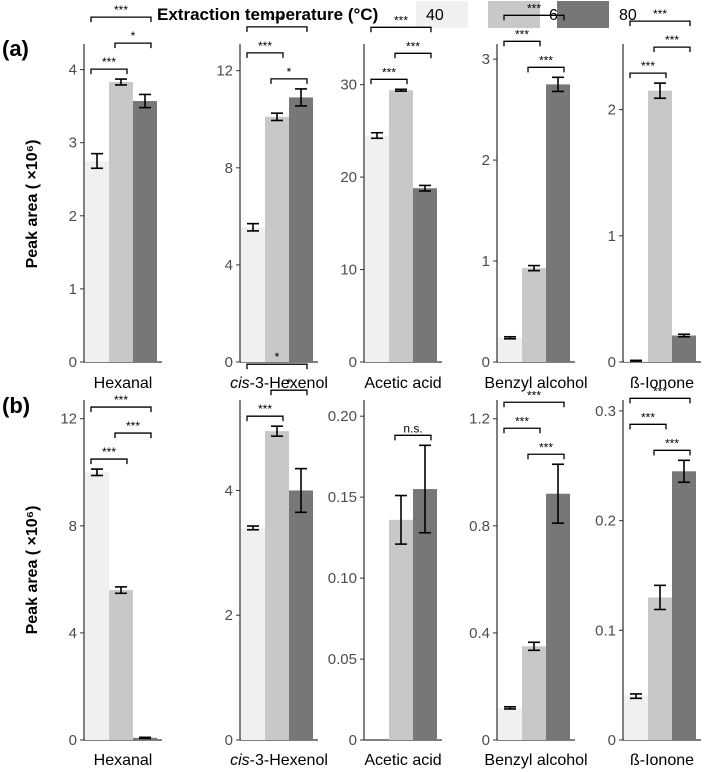 The width and height of the screenshot is (722, 772). What do you see at coordinates (342, 578) in the screenshot?
I see `y-tick-label: 0.10` at bounding box center [342, 578].